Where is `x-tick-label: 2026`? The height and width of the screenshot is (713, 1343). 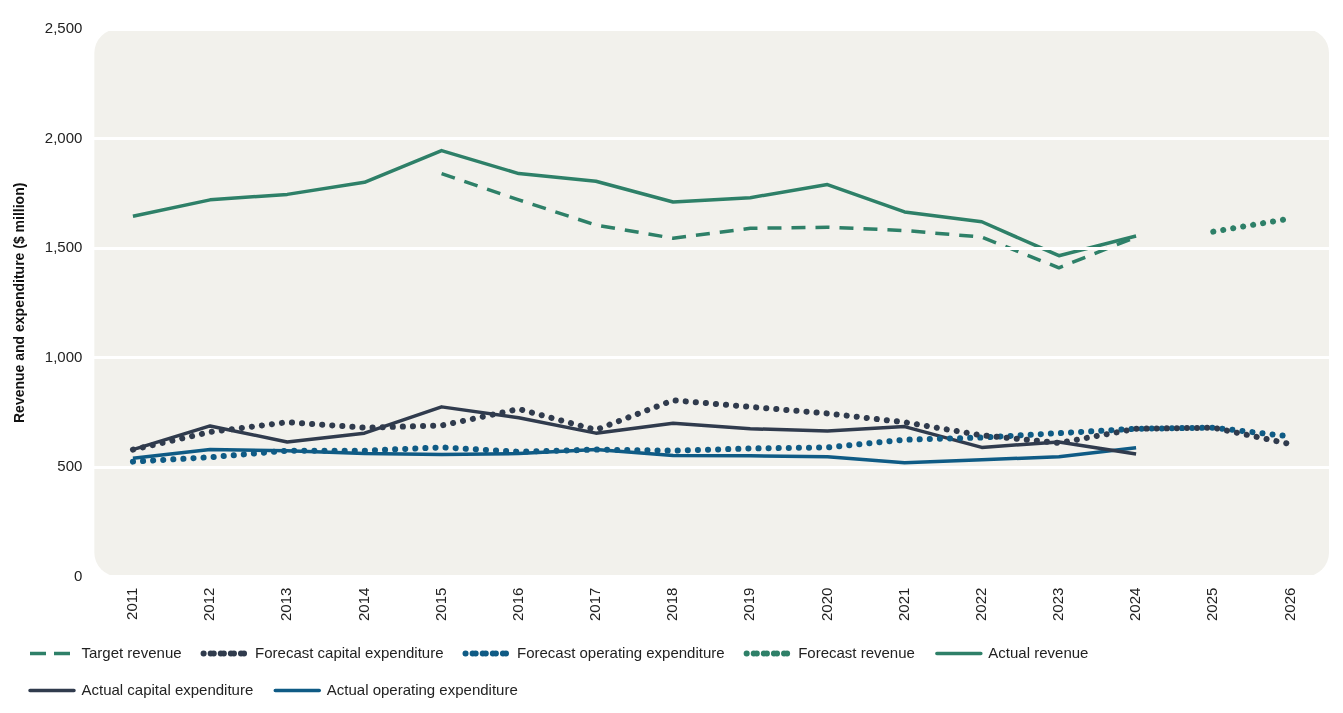
x-tick-label: 2026 is located at coordinates (1289, 604).